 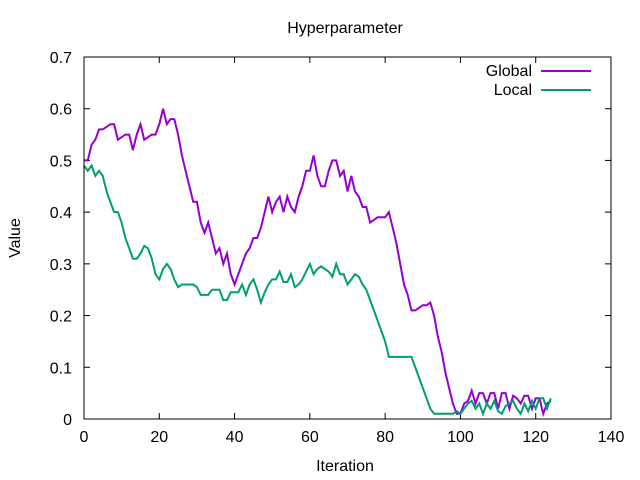 I want to click on chart-title: Hyperparameter, so click(x=345, y=28).